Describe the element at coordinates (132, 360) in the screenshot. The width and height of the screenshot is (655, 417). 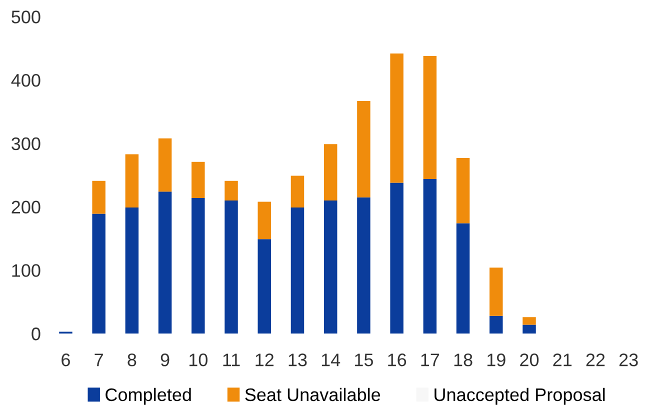
I see `x-tick-label: 8` at that location.